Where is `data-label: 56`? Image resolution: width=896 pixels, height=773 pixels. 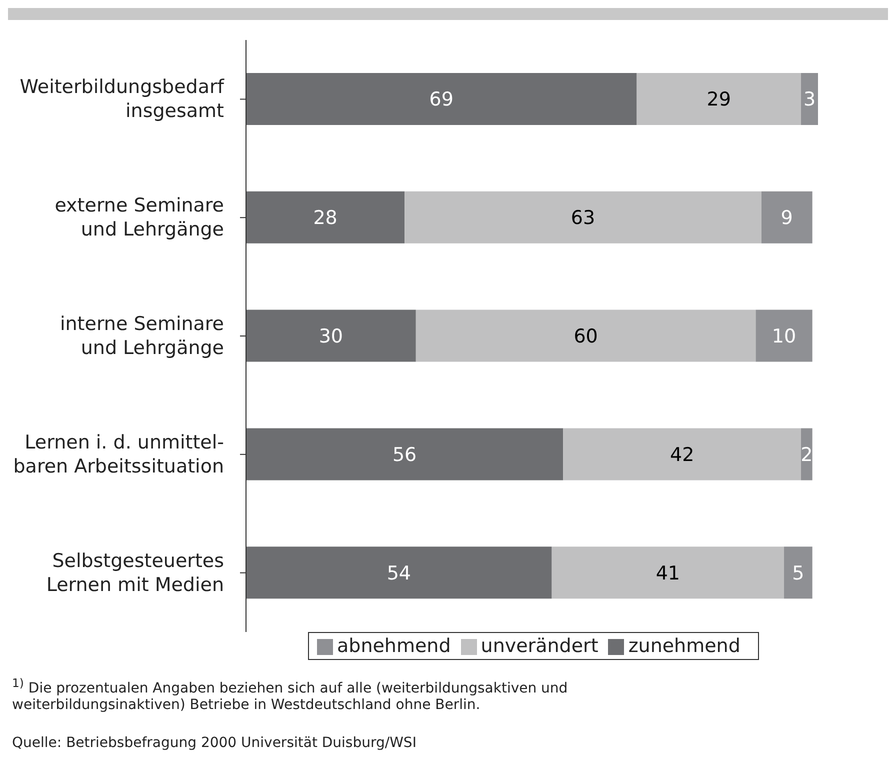 data-label: 56 is located at coordinates (404, 455).